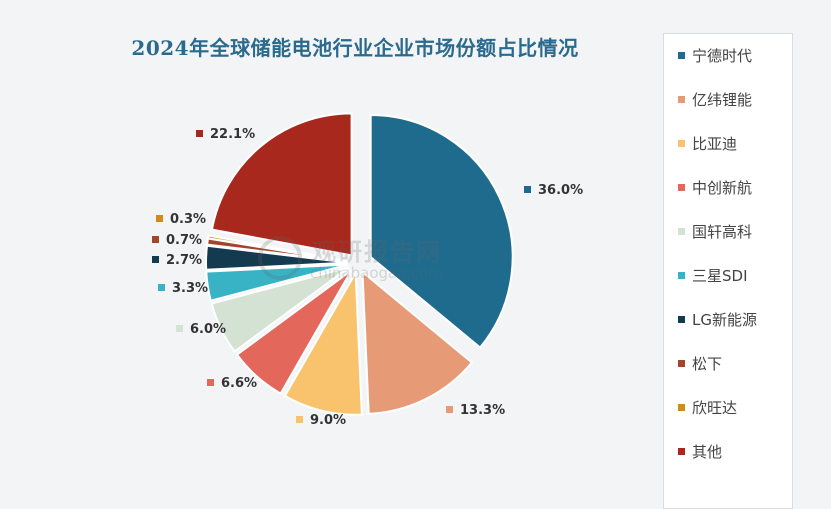  Describe the element at coordinates (707, 363) in the screenshot. I see `legend-label: 松下` at that location.